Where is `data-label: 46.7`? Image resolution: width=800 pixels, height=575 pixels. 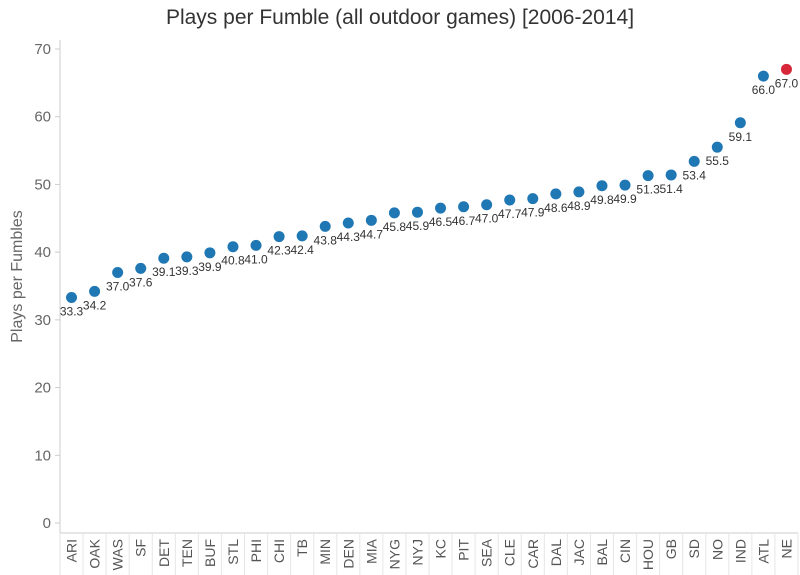
data-label: 46.7 is located at coordinates (464, 221).